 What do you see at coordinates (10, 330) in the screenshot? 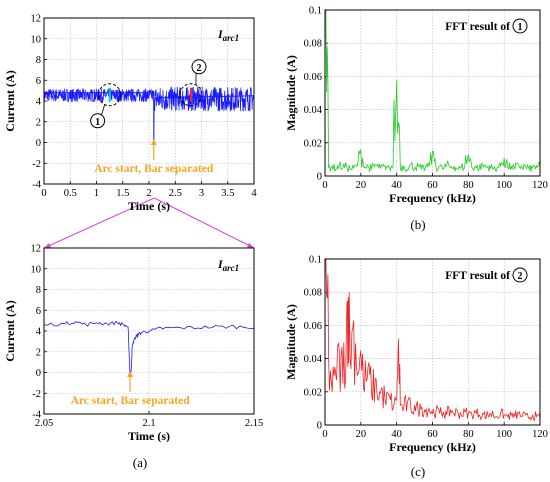
I see `y-axis-label: Current (A)` at bounding box center [10, 330].